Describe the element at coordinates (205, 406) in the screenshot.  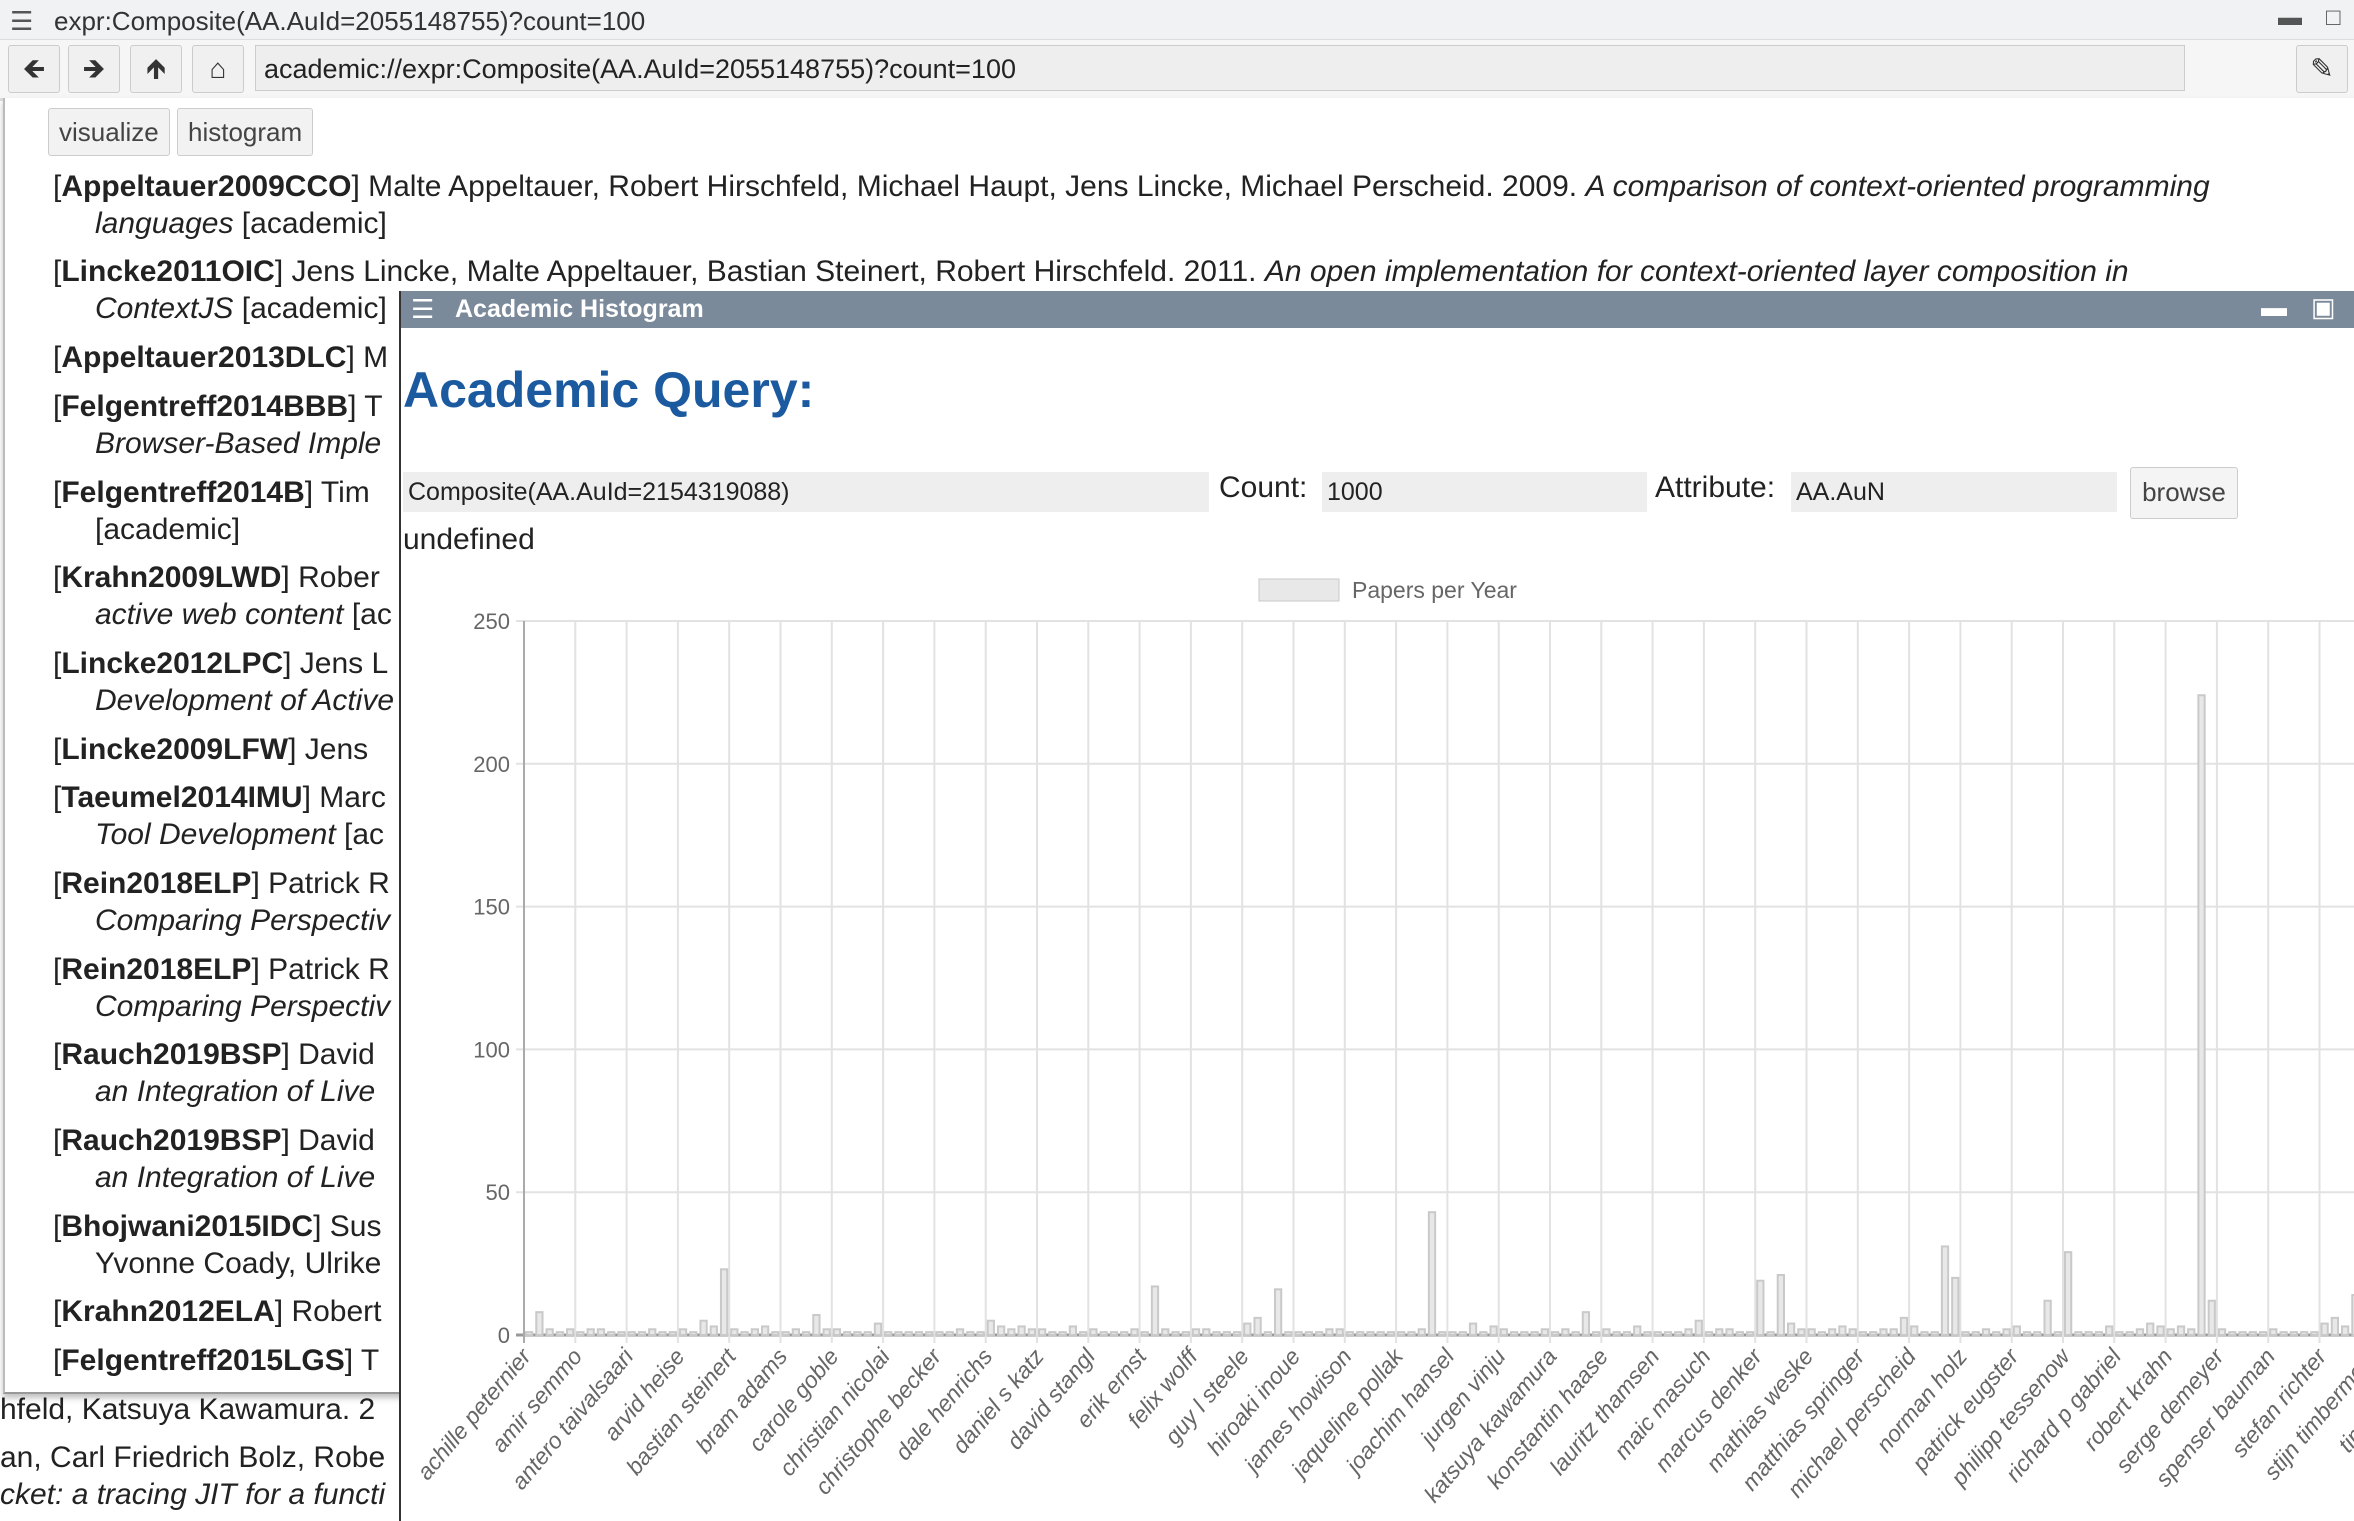
I see `entry-key: Felgentreff2014BBB` at that location.